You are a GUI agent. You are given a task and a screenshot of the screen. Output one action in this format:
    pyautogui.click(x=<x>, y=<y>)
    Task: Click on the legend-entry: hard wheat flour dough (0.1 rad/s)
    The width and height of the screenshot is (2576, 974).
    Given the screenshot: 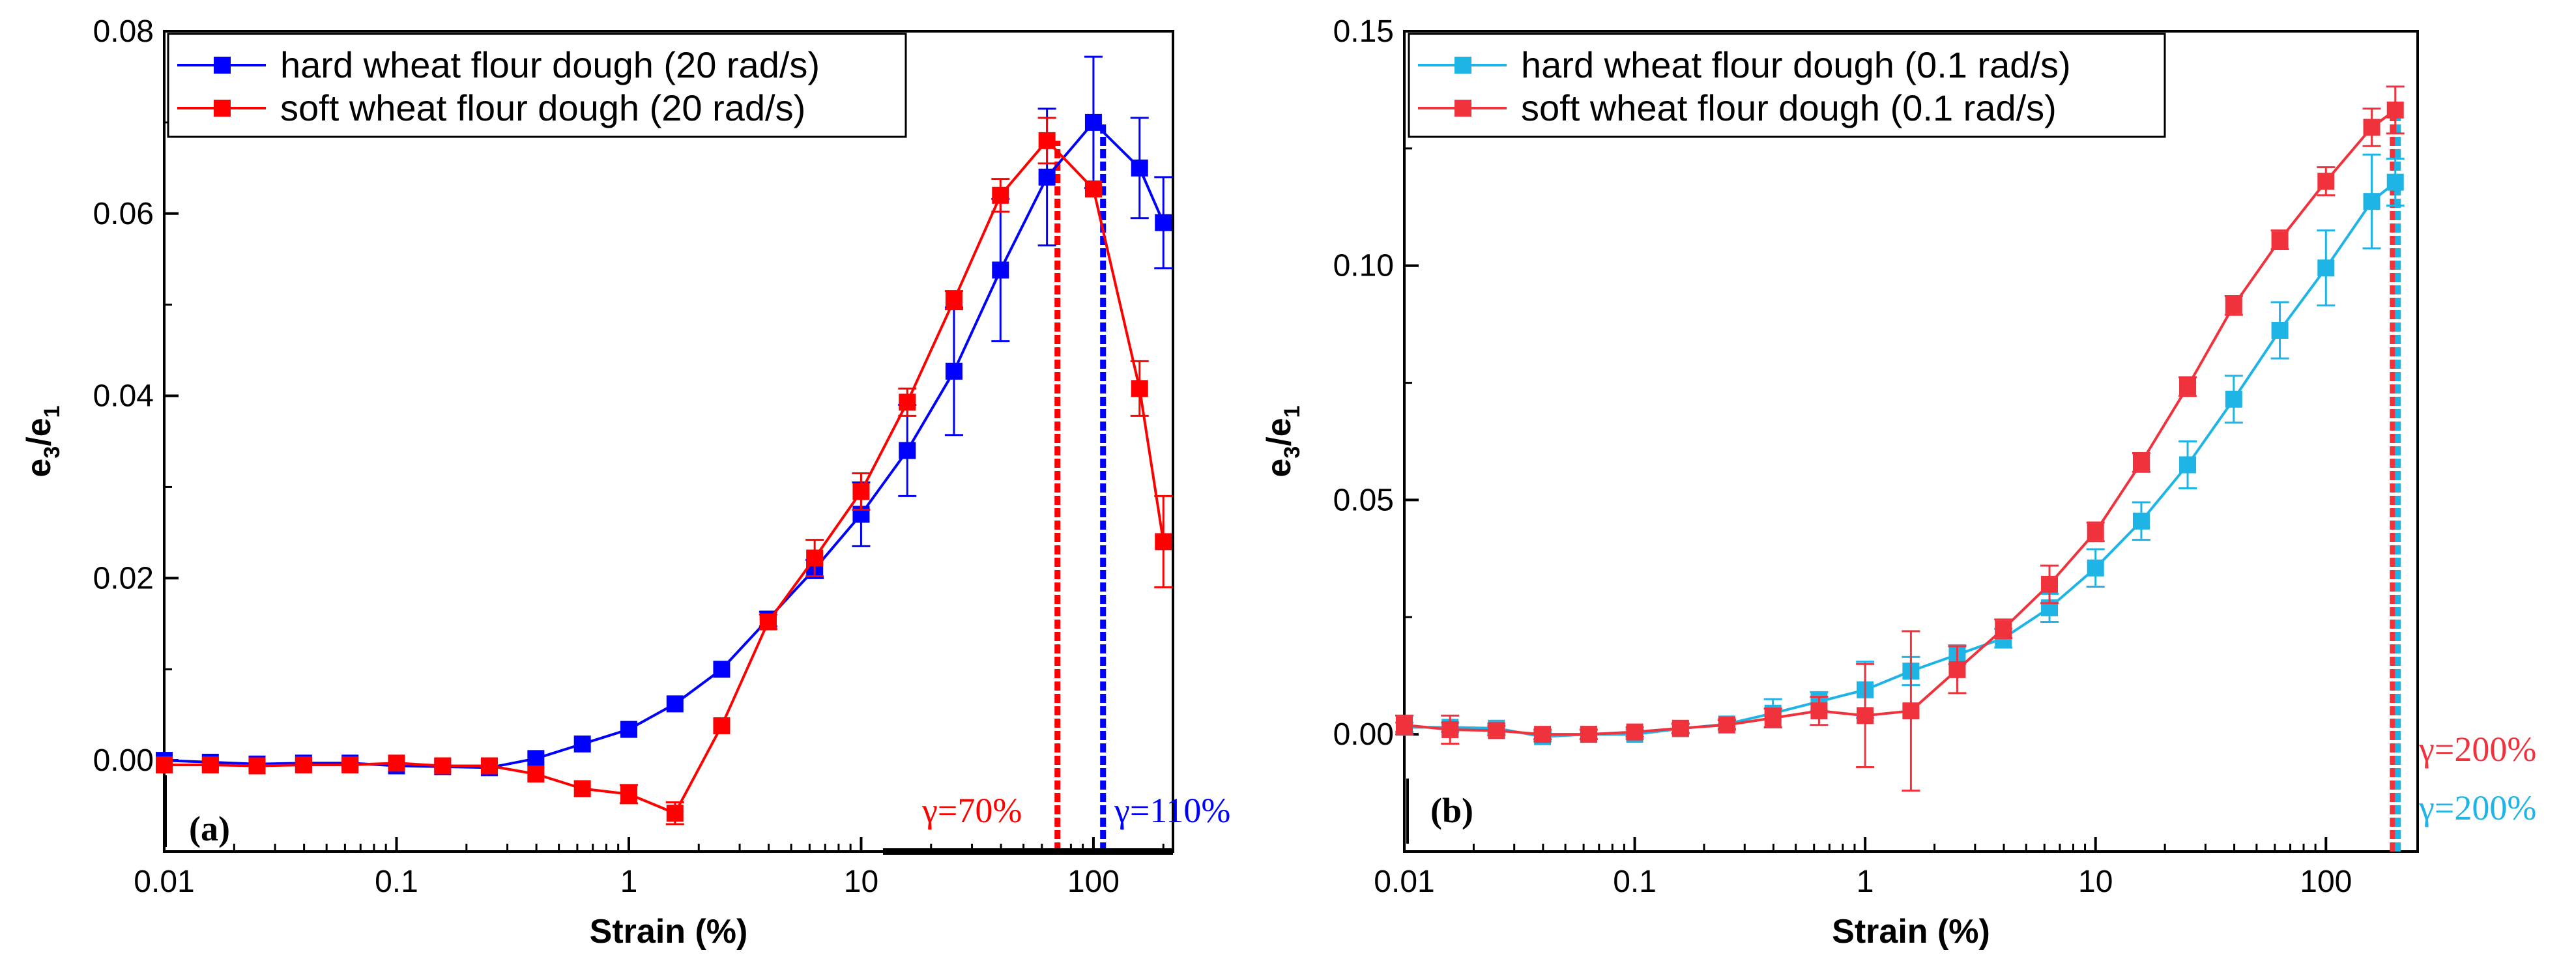 What is the action you would take?
    pyautogui.click(x=1796, y=64)
    